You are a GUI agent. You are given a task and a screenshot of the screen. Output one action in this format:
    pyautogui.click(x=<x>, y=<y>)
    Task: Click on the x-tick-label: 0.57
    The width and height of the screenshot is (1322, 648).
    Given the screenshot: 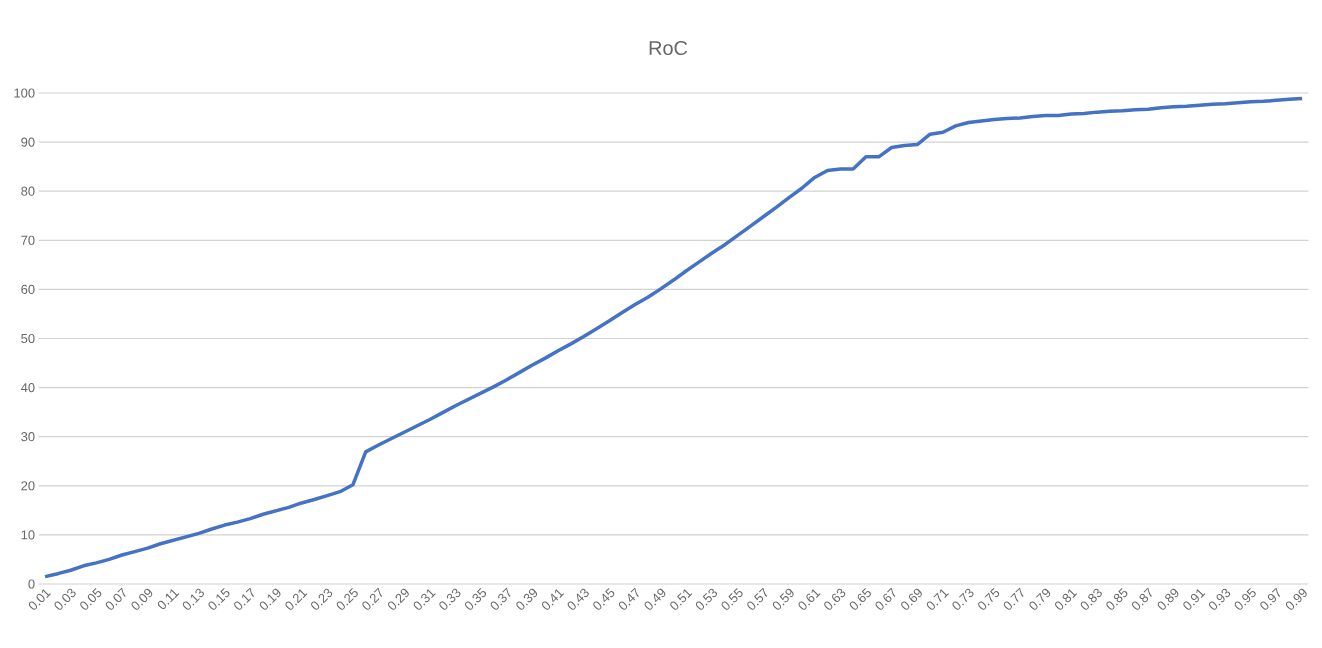 What is the action you would take?
    pyautogui.click(x=757, y=598)
    